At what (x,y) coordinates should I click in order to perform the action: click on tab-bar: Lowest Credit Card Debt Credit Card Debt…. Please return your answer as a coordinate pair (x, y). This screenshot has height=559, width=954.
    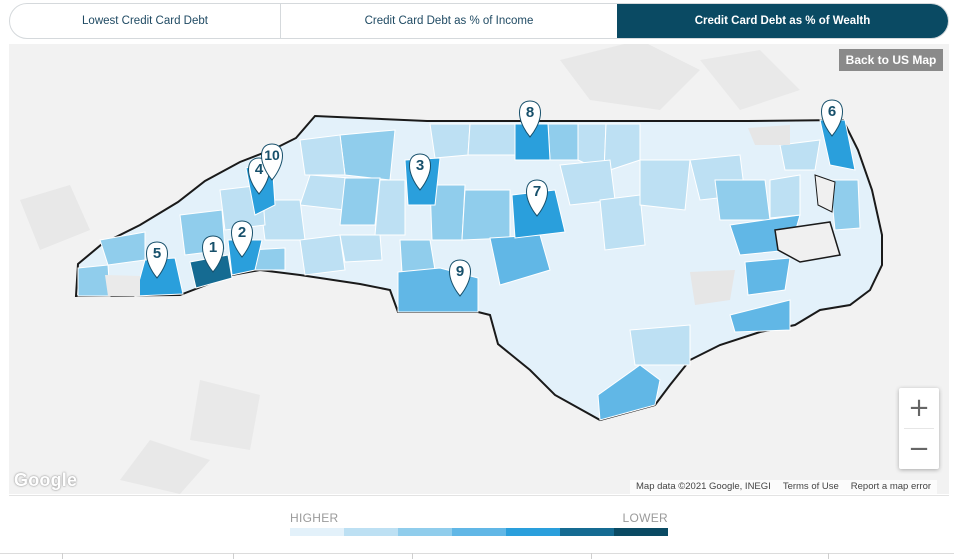
    Looking at the image, I should click on (479, 21).